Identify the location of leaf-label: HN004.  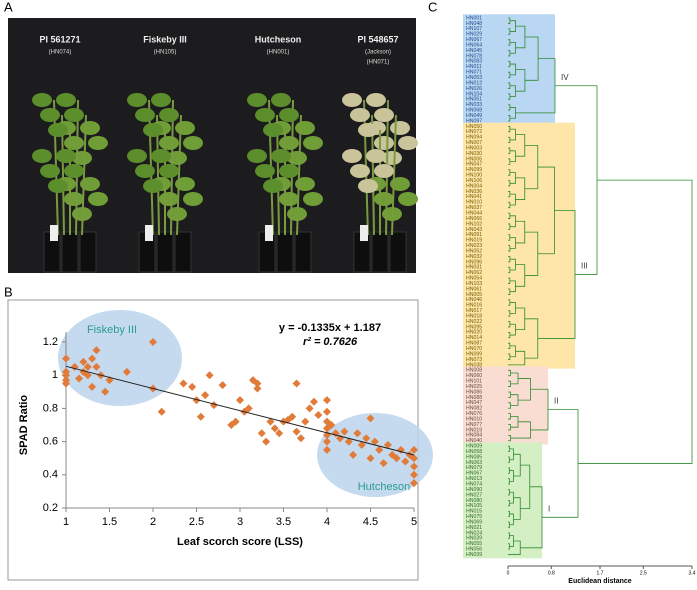
(474, 186).